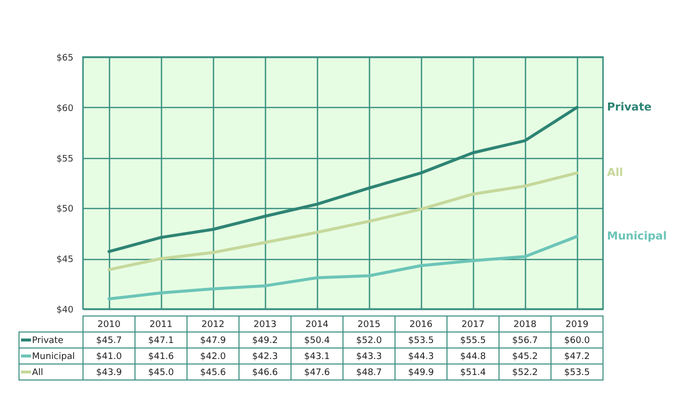 The image size is (700, 393). Describe the element at coordinates (65, 311) in the screenshot. I see `y-tick-label: $40` at that location.